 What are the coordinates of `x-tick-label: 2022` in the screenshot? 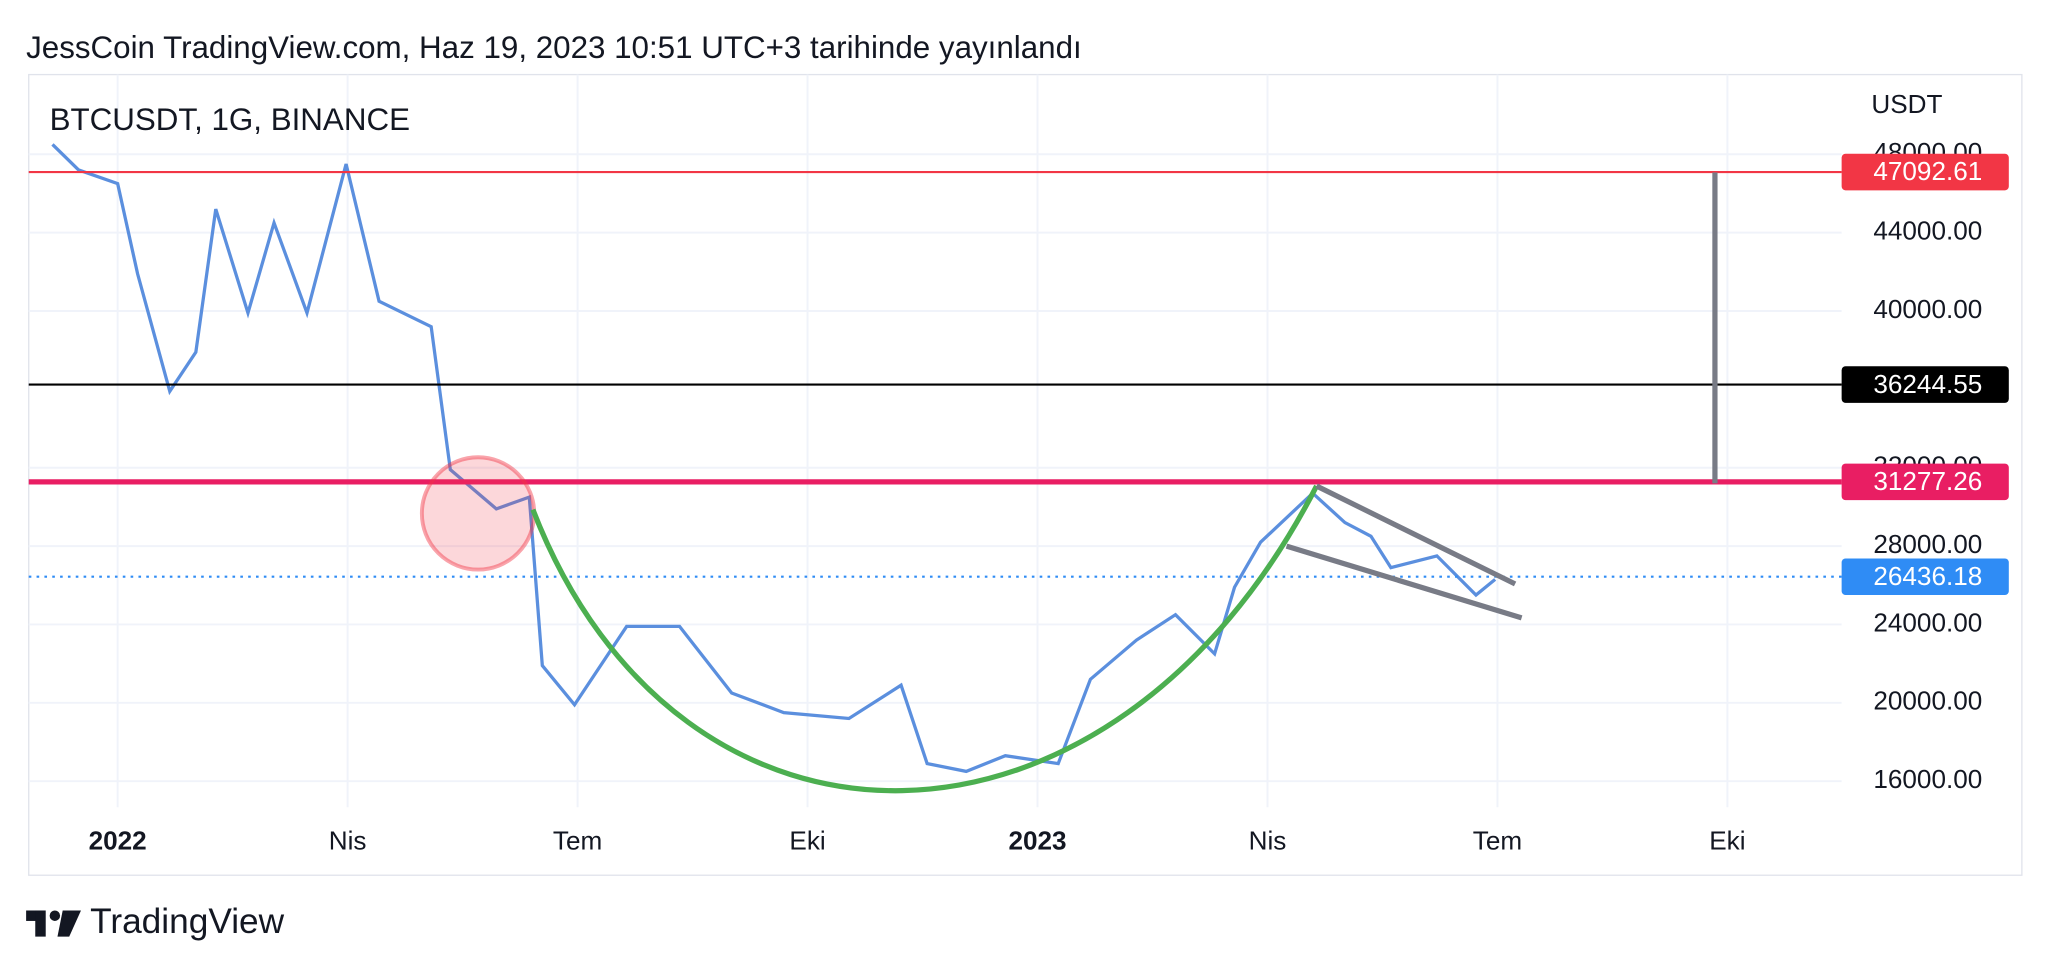 It's located at (118, 840).